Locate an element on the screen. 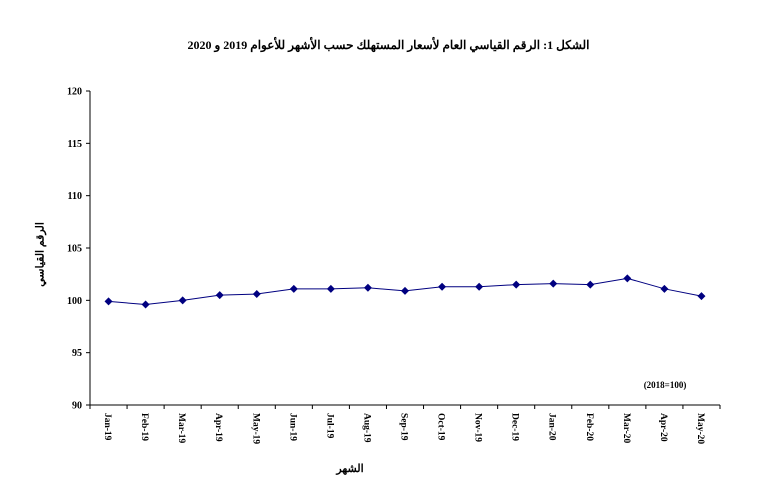  y-tick-label: 95 is located at coordinates (77, 353).